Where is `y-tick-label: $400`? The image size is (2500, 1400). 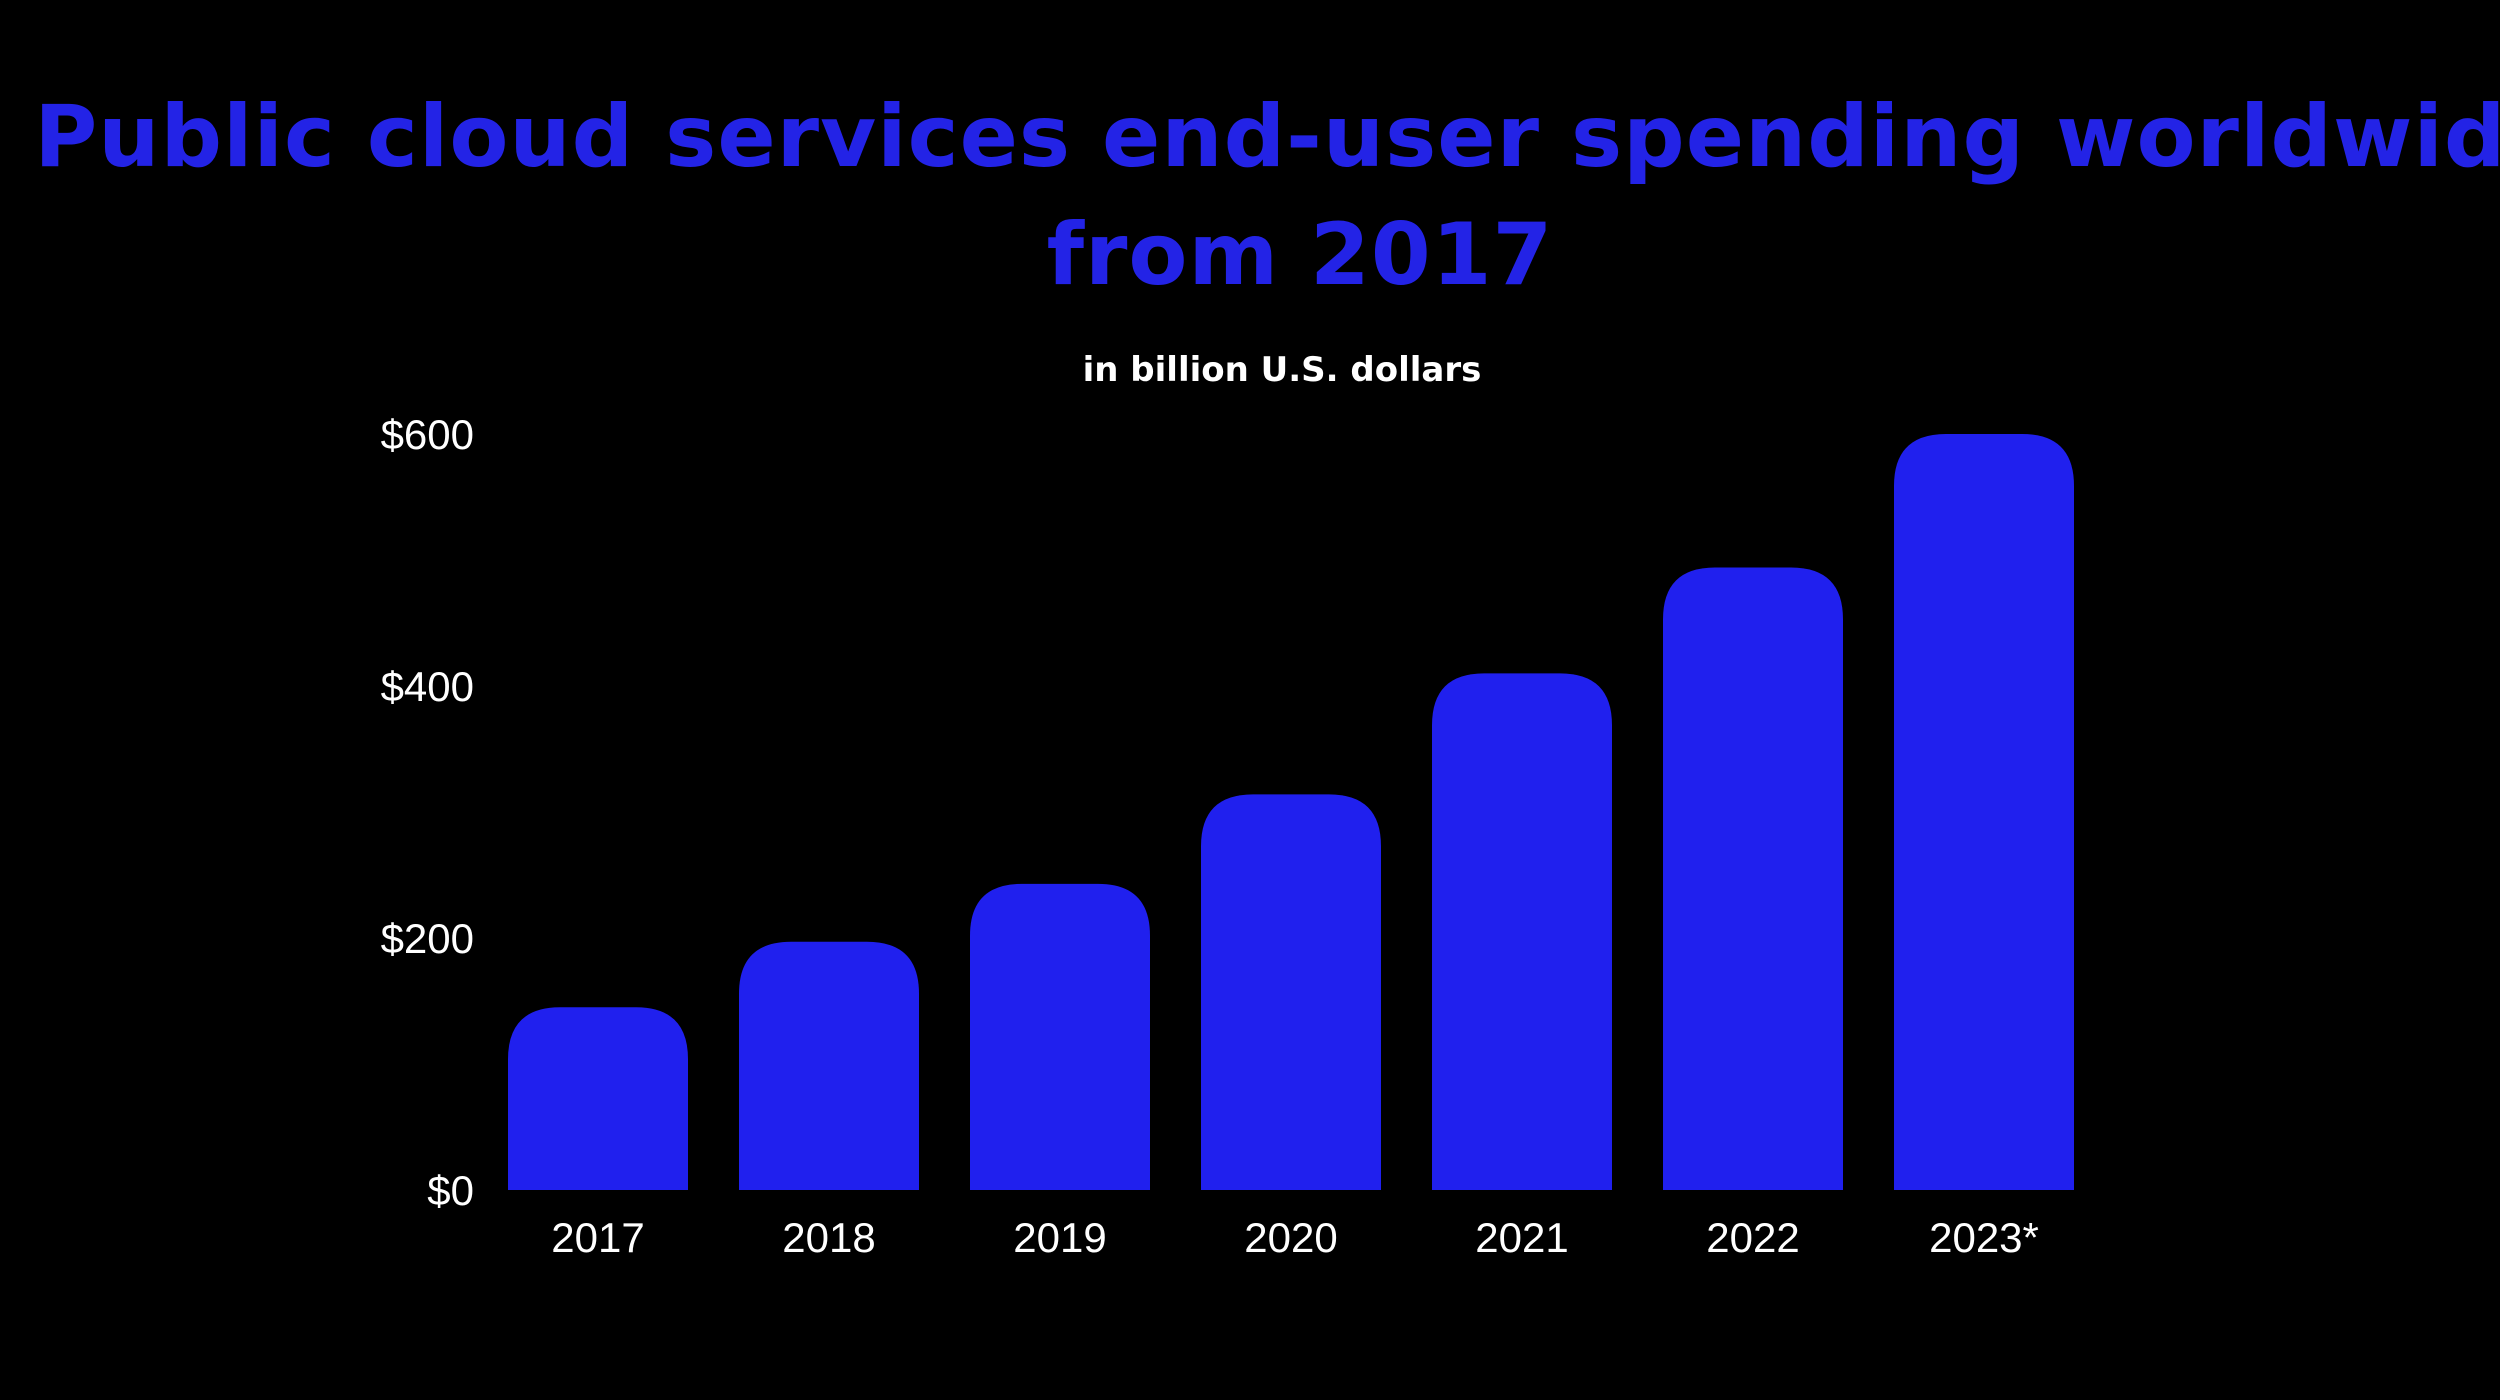
y-tick-label: $400 is located at coordinates (427, 686).